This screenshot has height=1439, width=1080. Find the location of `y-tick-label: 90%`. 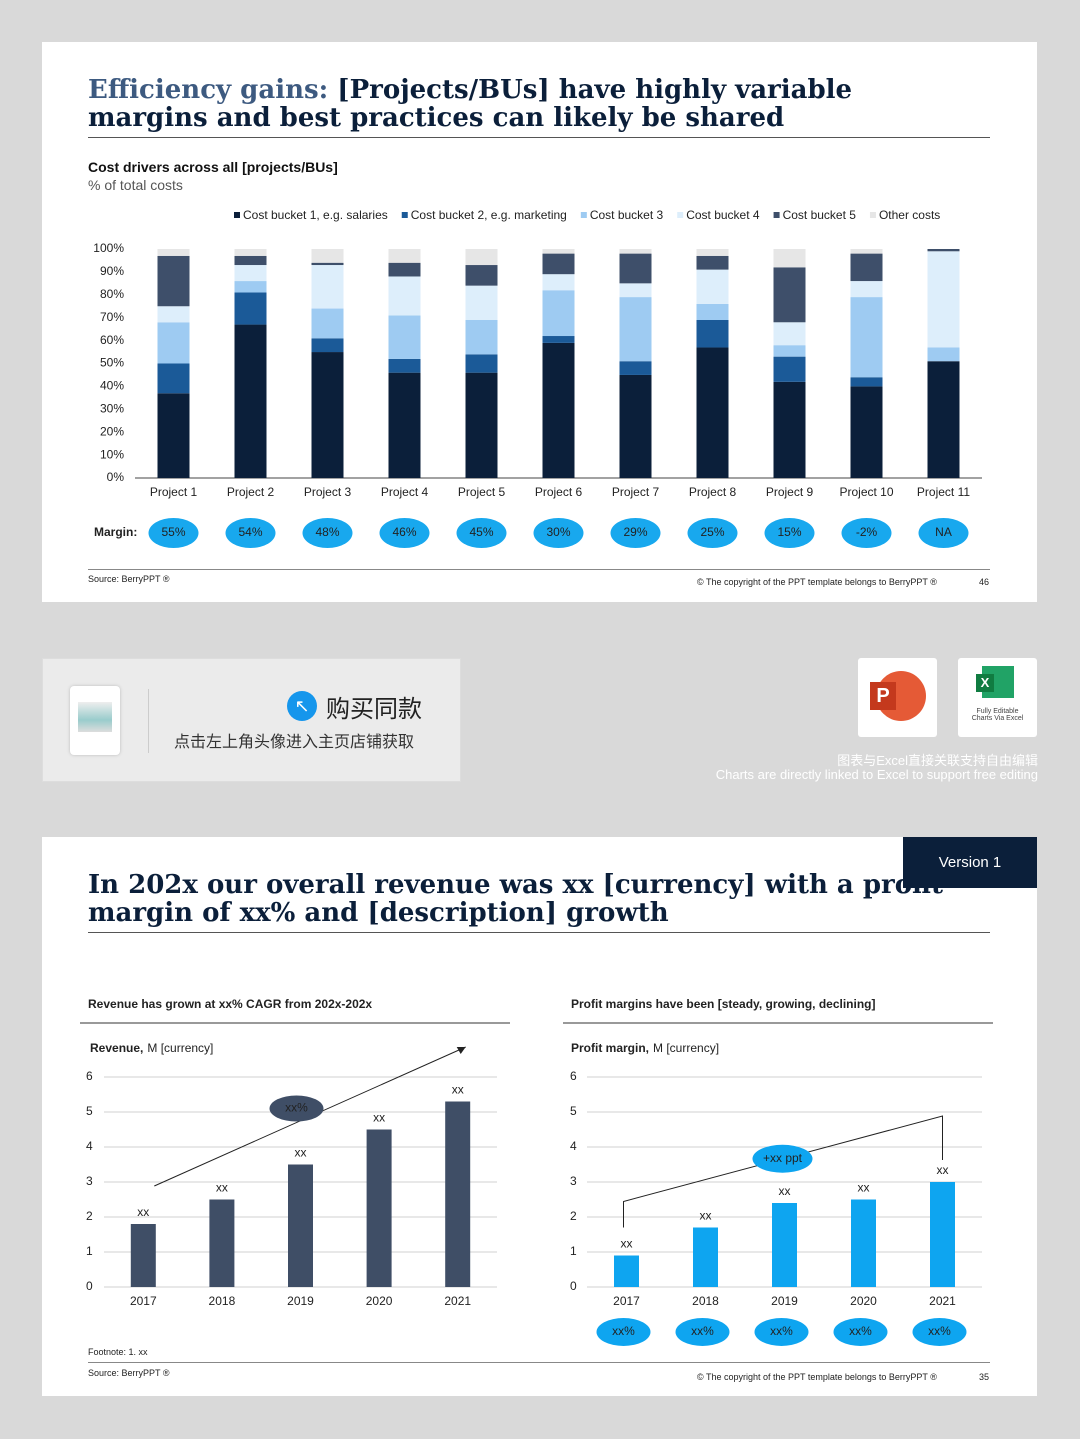

y-tick-label: 90% is located at coordinates (112, 271).